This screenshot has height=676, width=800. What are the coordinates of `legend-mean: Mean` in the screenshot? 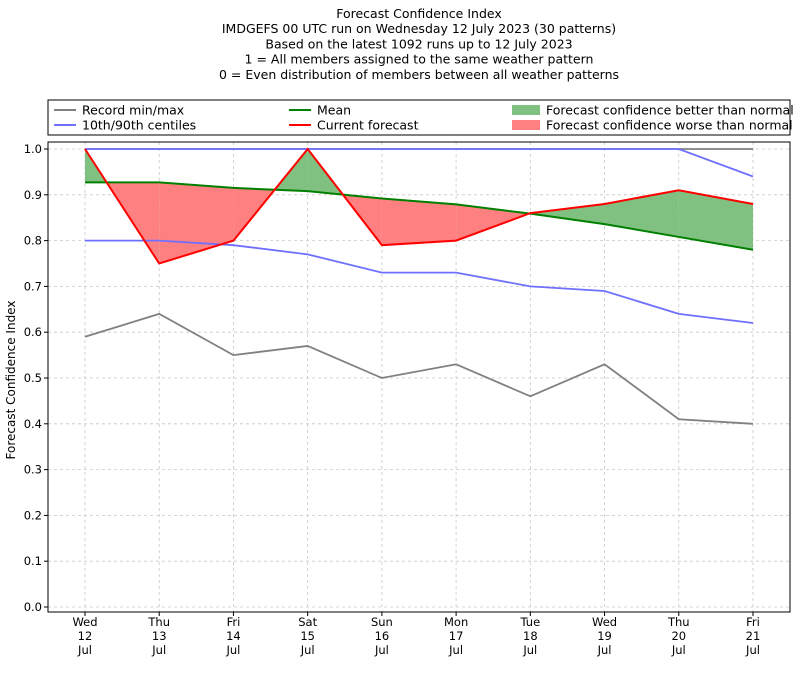 It's located at (320, 110).